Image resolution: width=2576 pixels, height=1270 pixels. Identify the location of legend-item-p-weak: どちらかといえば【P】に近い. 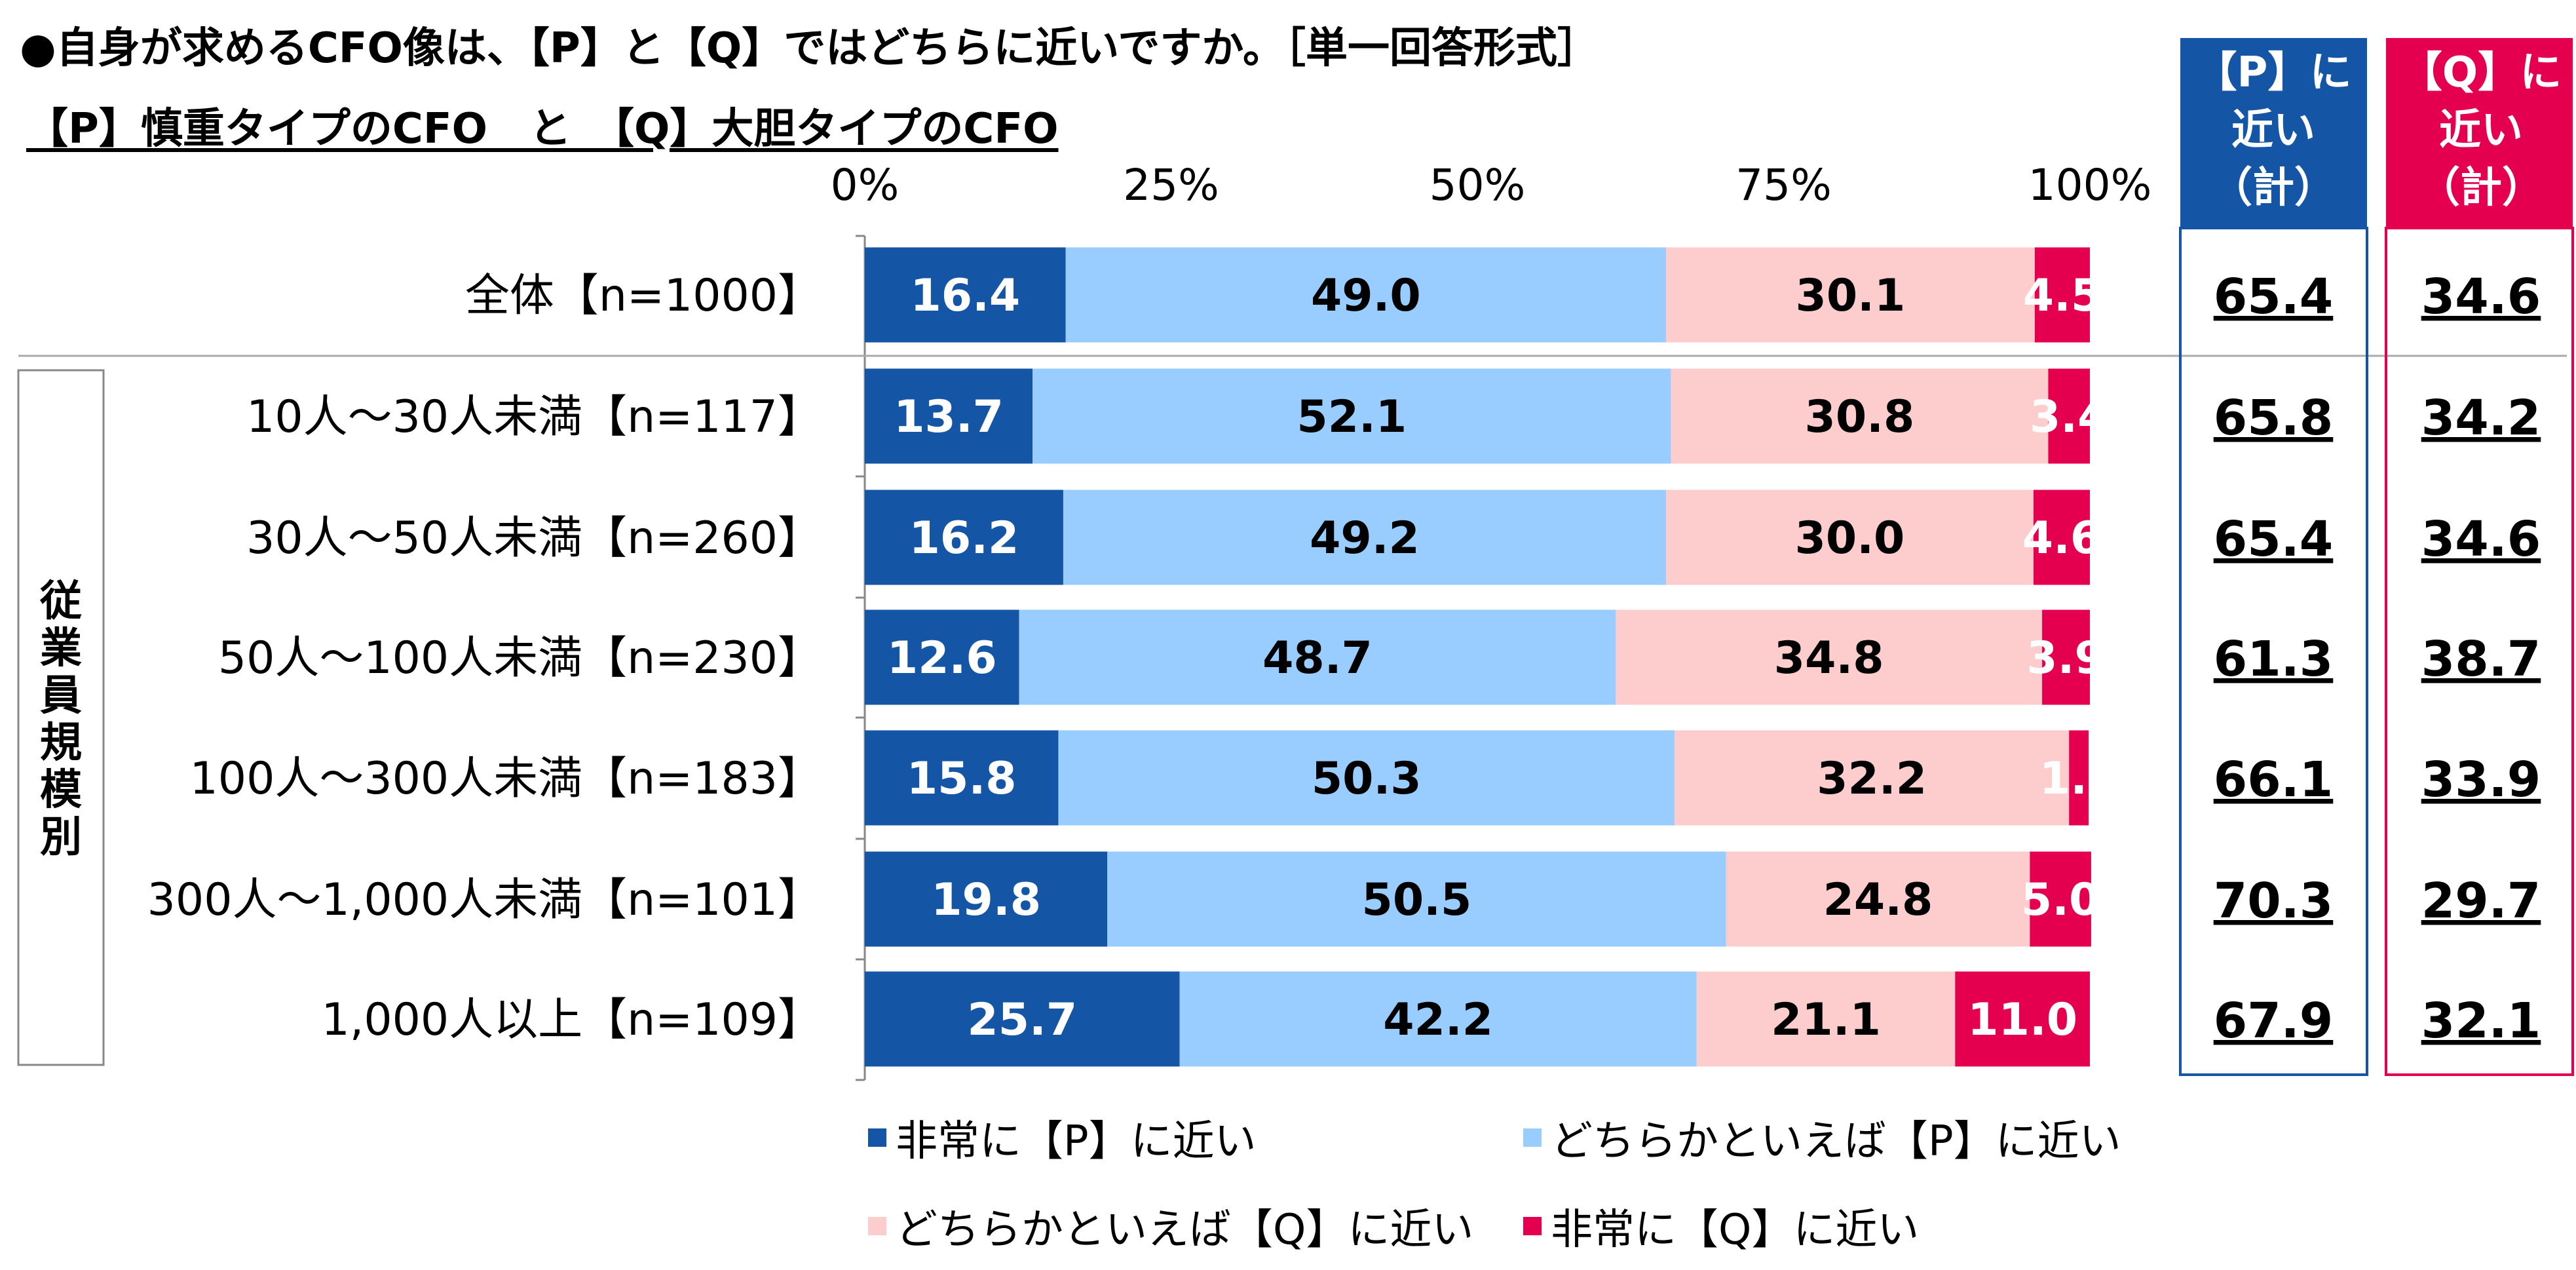
(1822, 1137).